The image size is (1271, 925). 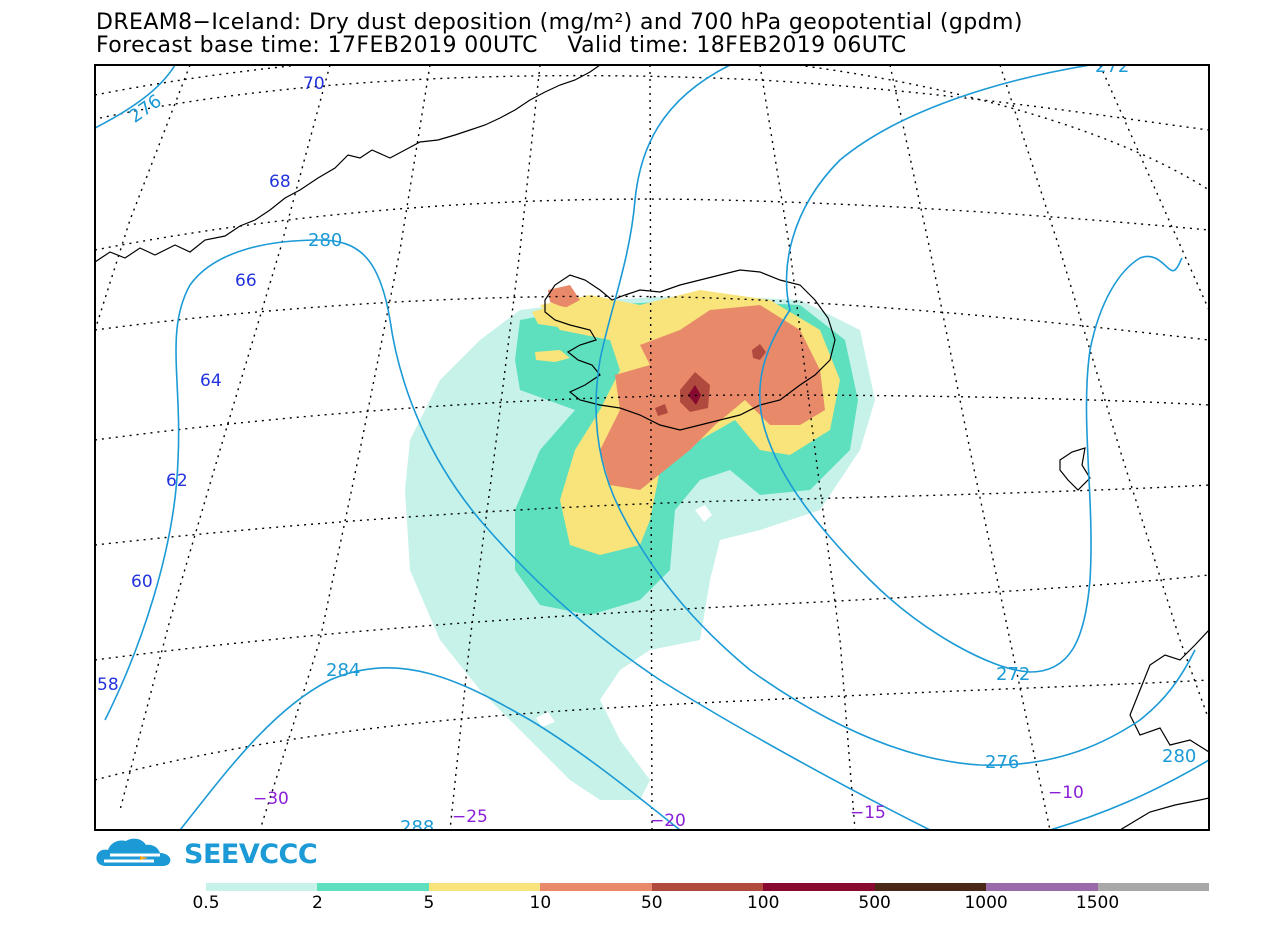 I want to click on colorbar-tick-label: 10, so click(x=540, y=903).